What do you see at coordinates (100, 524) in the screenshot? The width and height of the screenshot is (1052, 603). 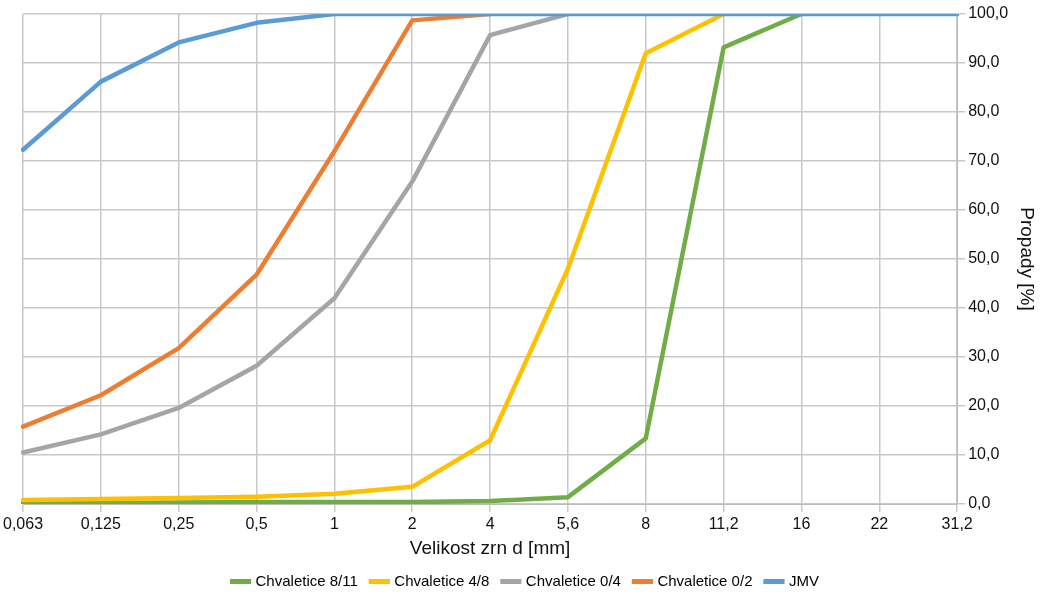 I see `x-tick-label: 0,125` at bounding box center [100, 524].